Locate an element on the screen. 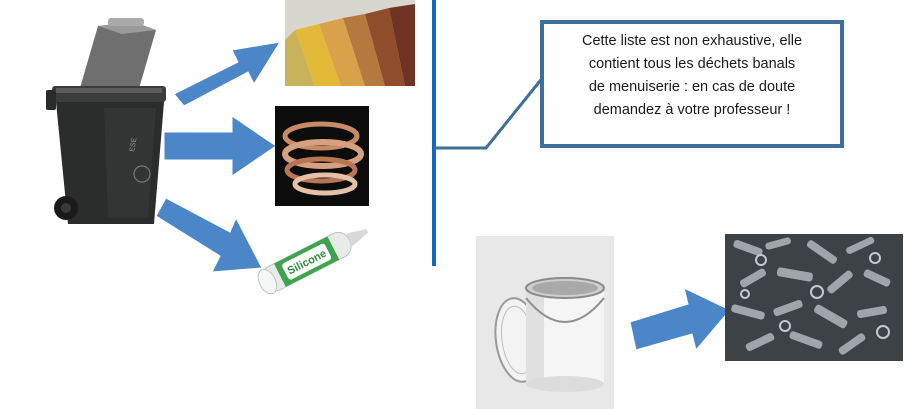 The image size is (906, 409). vertical-divider is located at coordinates (434, 133).